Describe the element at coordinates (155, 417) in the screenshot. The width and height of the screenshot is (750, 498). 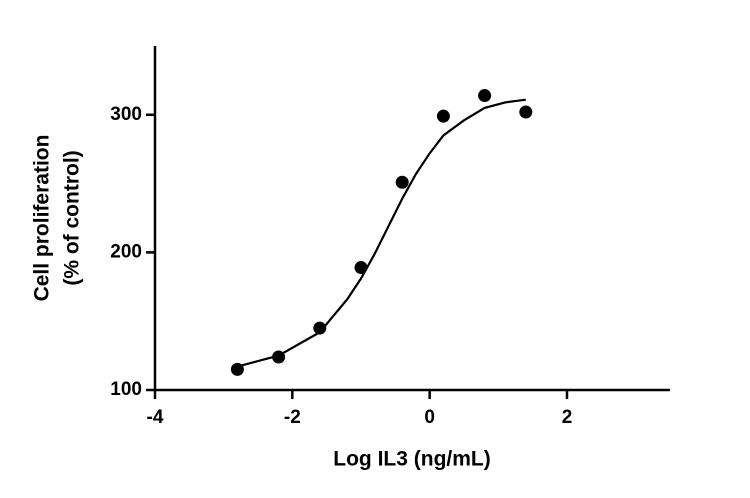
I see `x-tick-label: -4` at that location.